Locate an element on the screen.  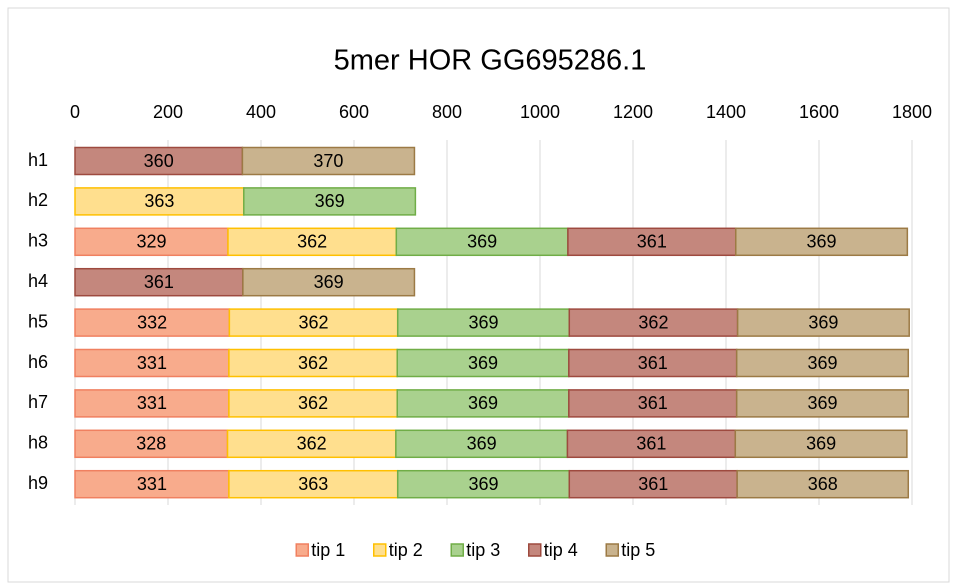
legend-label: tip 5 is located at coordinates (638, 550).